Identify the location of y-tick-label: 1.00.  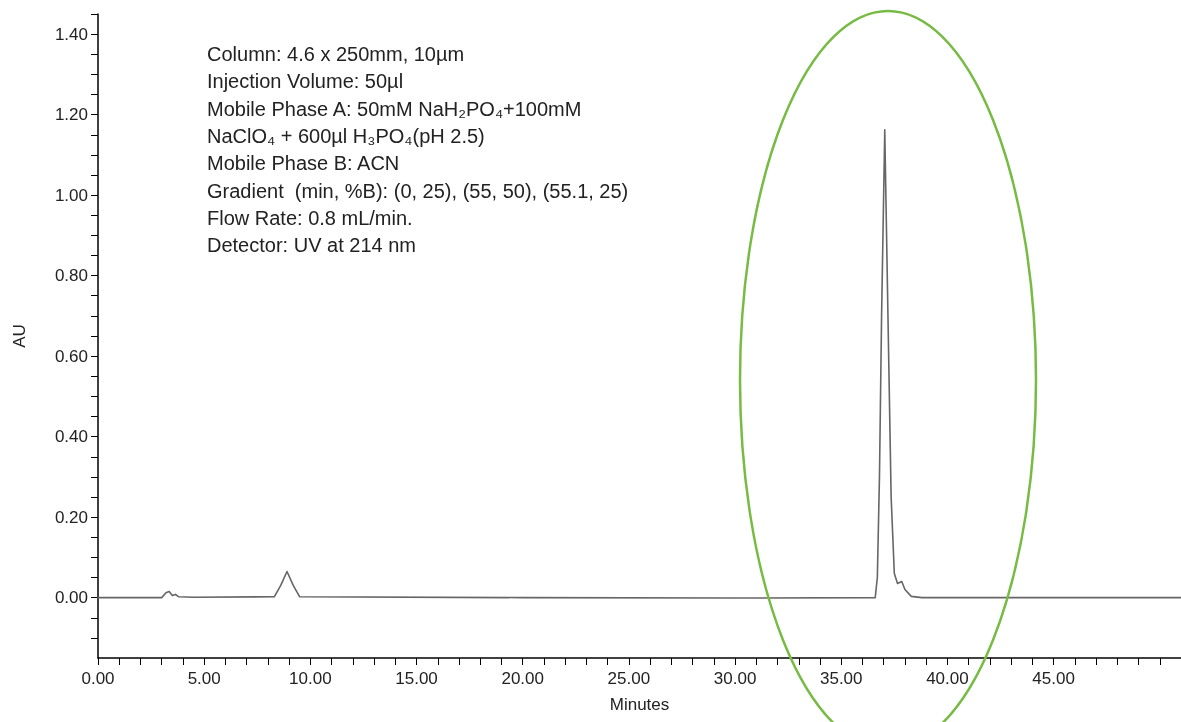
(71, 195).